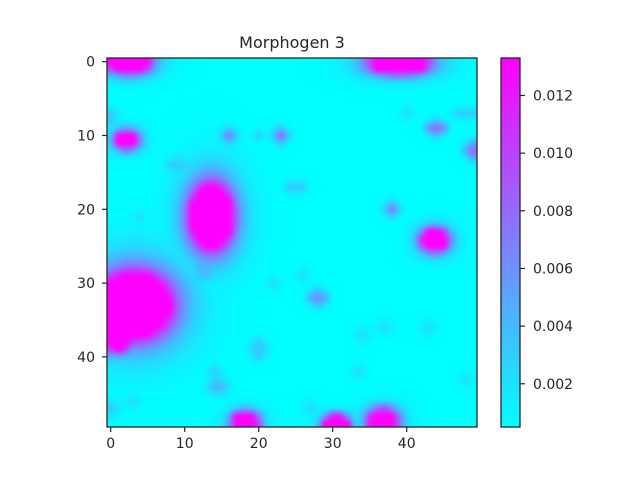  What do you see at coordinates (407, 444) in the screenshot?
I see `x-tick-label: 40` at bounding box center [407, 444].